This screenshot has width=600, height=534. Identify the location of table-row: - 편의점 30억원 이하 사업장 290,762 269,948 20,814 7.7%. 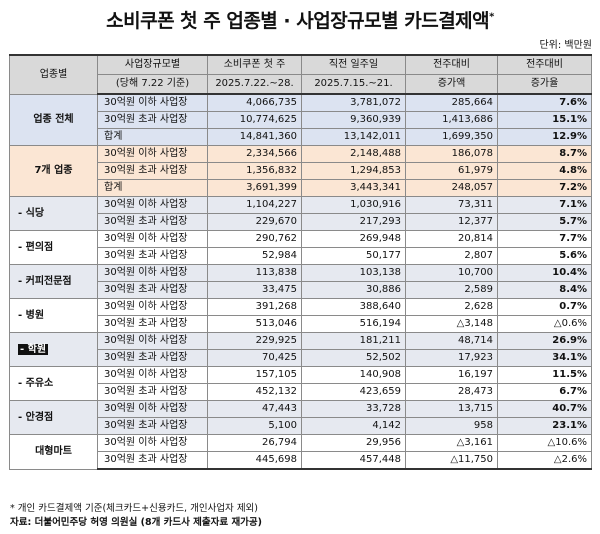
(300, 247).